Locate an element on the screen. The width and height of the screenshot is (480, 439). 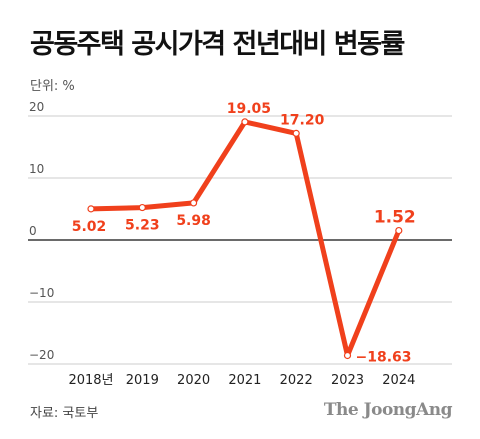
data-label: 17.20 is located at coordinates (302, 120).